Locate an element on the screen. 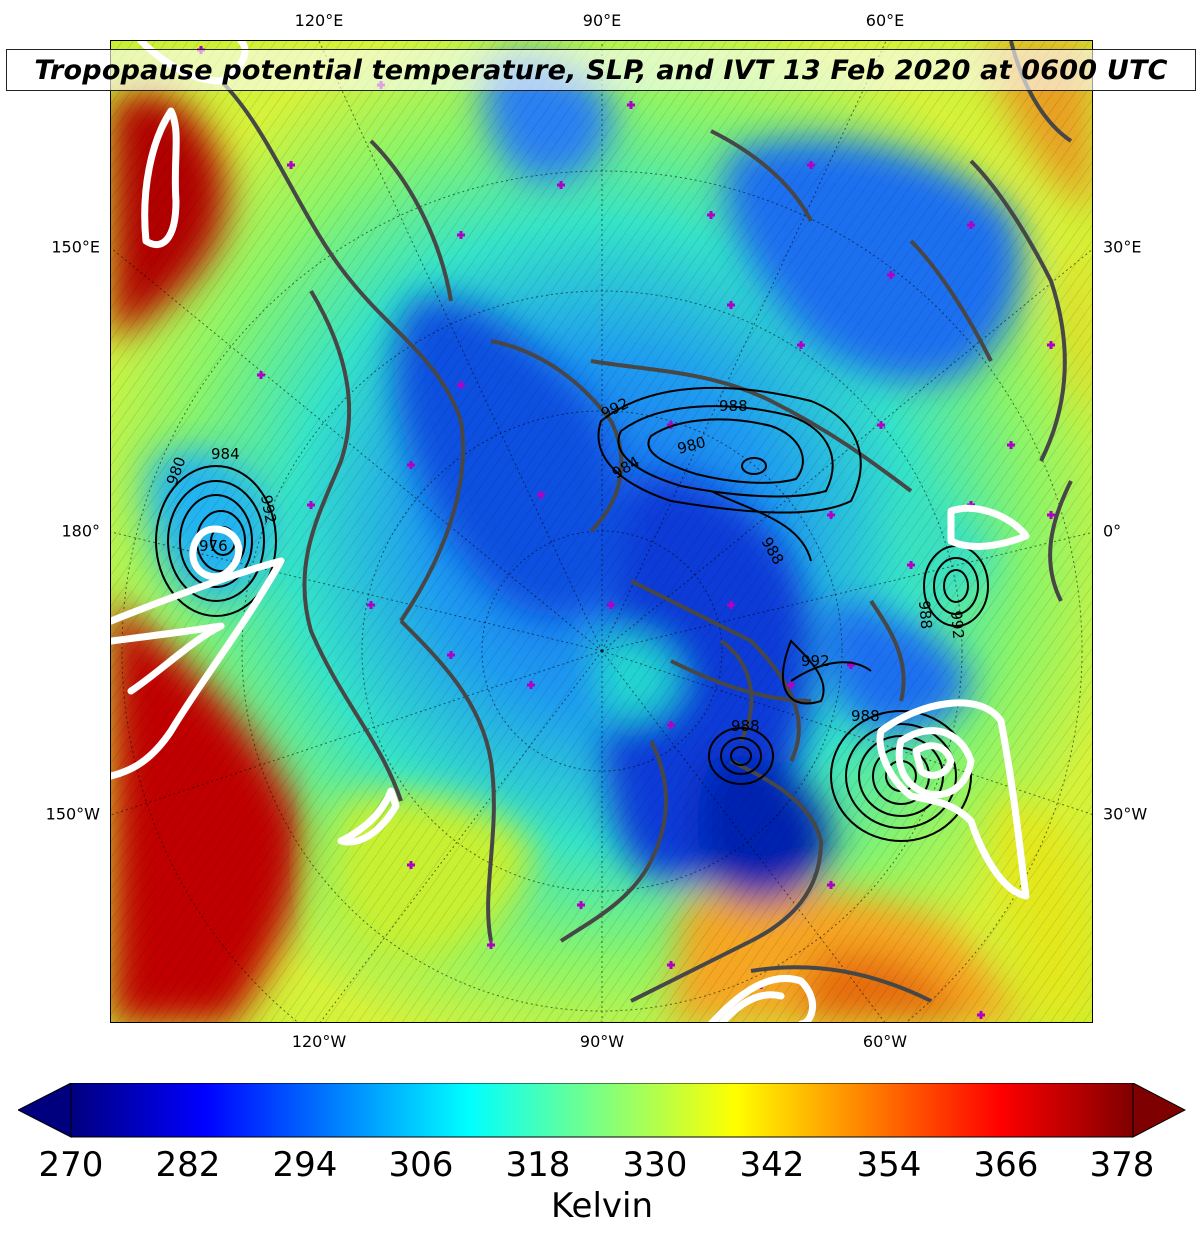  colorbar-label: Kelvin is located at coordinates (602, 1206).